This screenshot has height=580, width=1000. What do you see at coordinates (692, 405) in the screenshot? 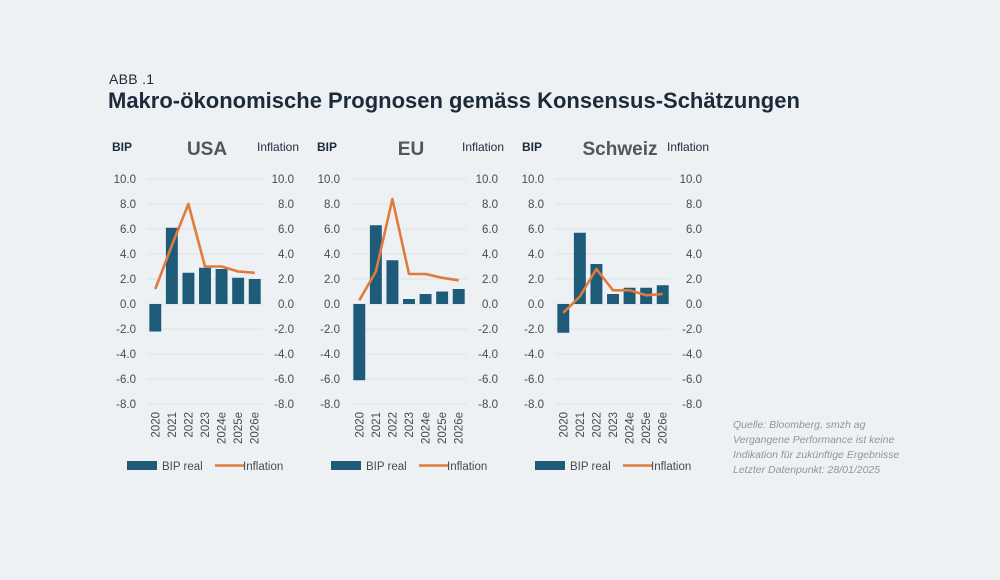
I see `y-tick-right: -8.0` at bounding box center [692, 405].